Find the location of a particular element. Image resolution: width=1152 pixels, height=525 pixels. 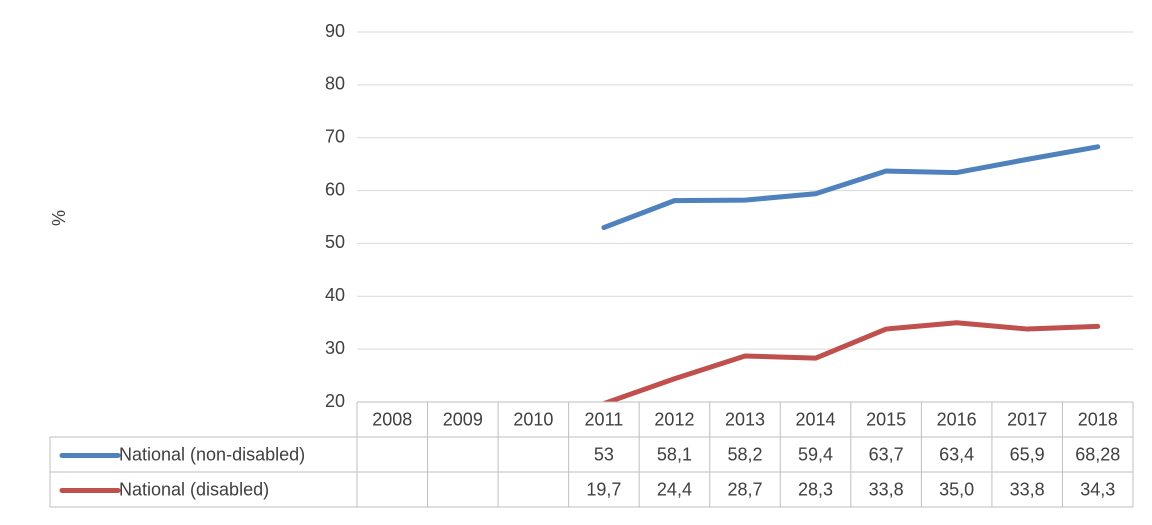

x-tick-label: 2018 is located at coordinates (1098, 419).